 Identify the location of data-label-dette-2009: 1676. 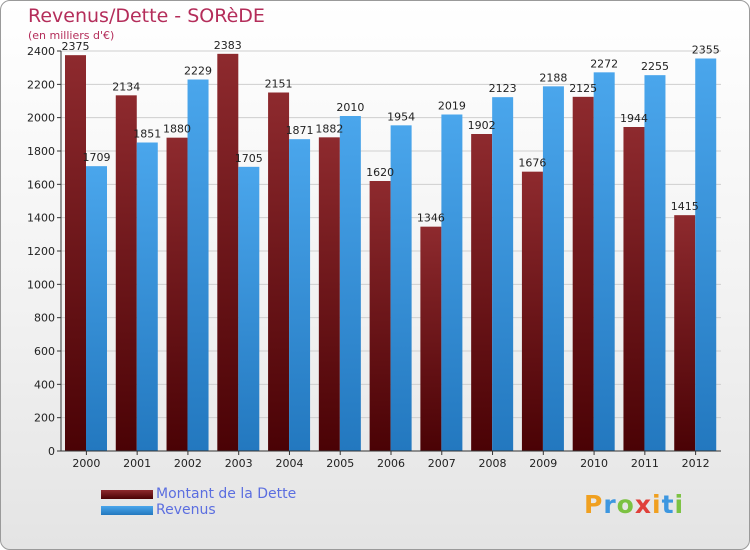
(532, 163).